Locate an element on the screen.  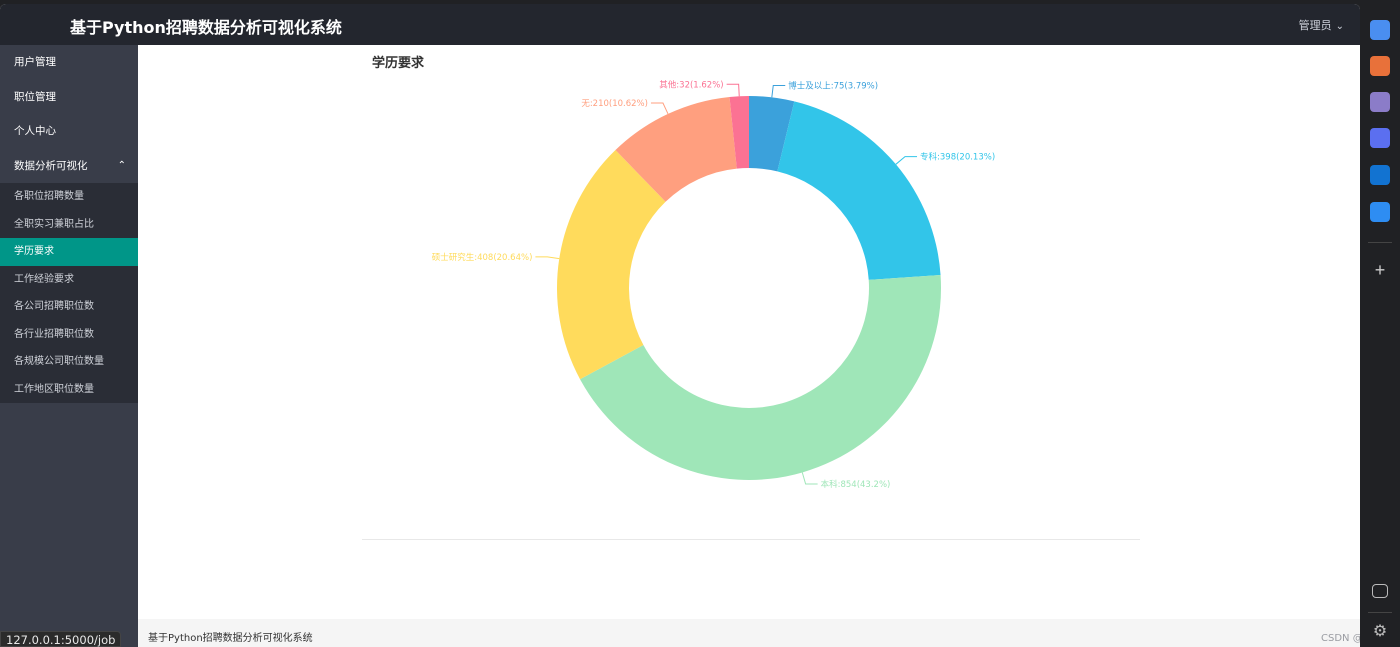
sidebar-item-job-management: 职位管理 is located at coordinates (69, 97).